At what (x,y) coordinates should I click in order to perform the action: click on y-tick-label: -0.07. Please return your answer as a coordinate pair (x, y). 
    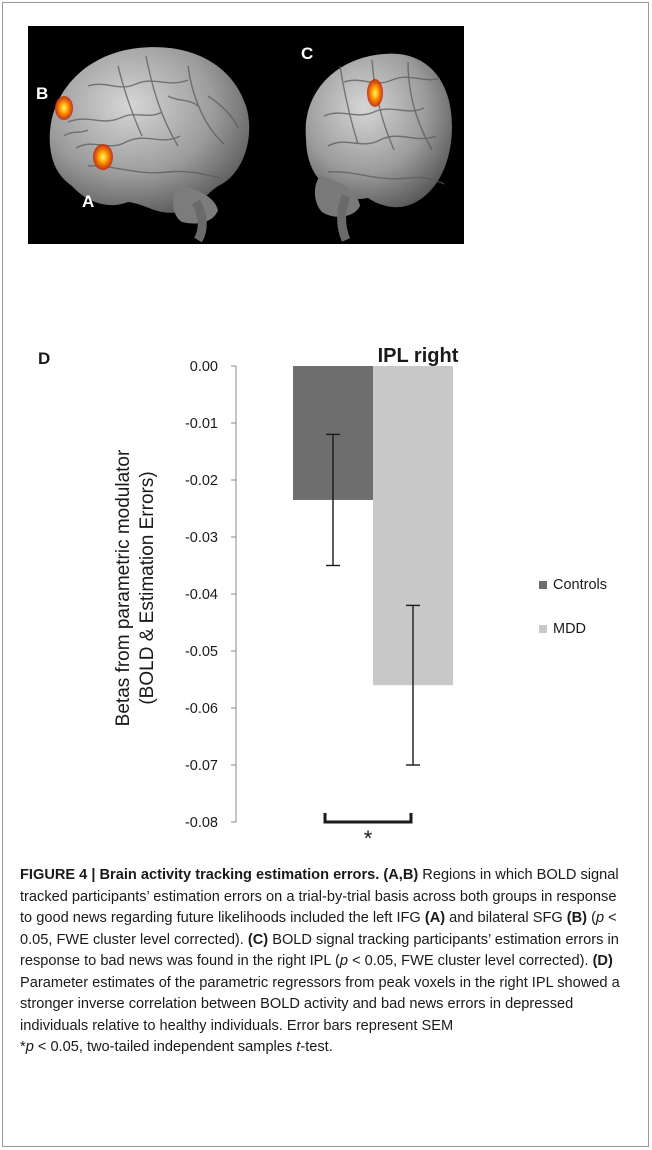
    Looking at the image, I should click on (201, 766).